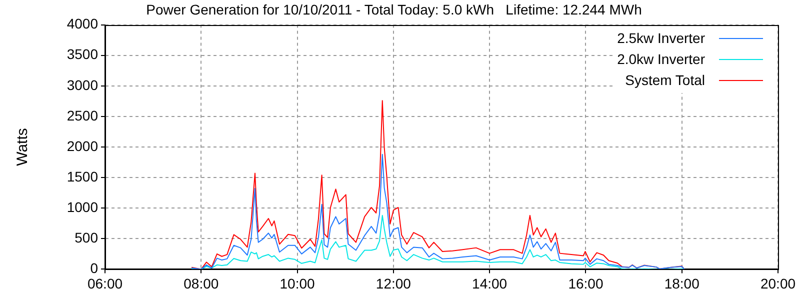  Describe the element at coordinates (490, 283) in the screenshot. I see `x-tick-label: 14:00` at that location.